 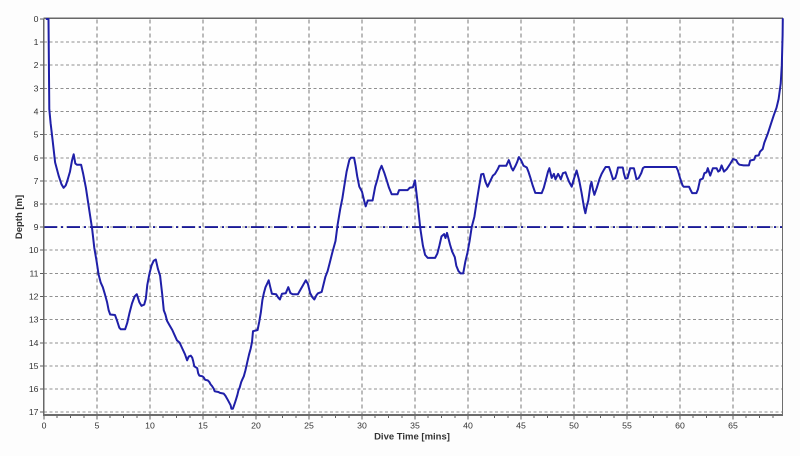 I want to click on svg-text: 60, so click(x=680, y=426).